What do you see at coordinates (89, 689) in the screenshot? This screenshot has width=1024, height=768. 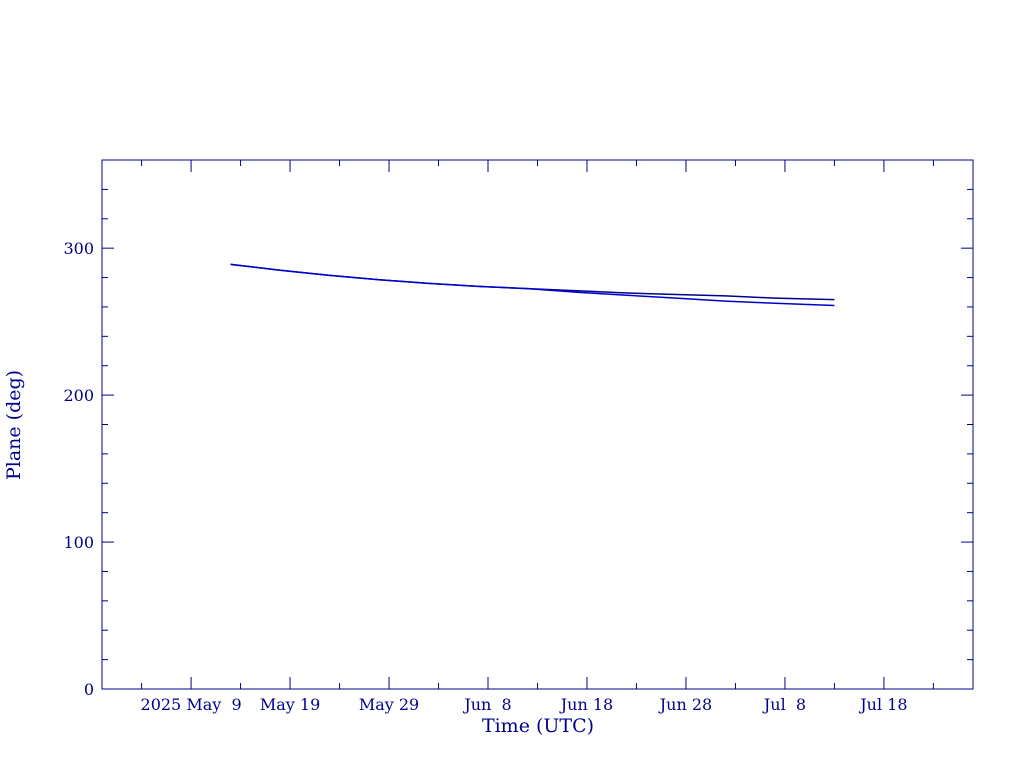 I see `y-tick-label: 0` at bounding box center [89, 689].